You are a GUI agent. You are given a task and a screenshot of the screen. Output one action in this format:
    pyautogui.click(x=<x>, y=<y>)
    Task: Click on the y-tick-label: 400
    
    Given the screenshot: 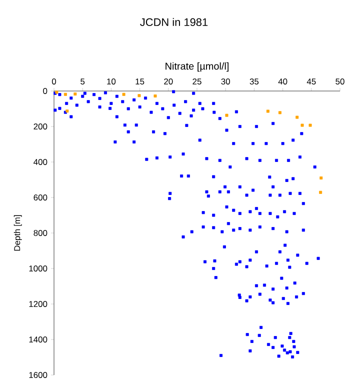 What is the action you would take?
    pyautogui.click(x=41, y=162)
    